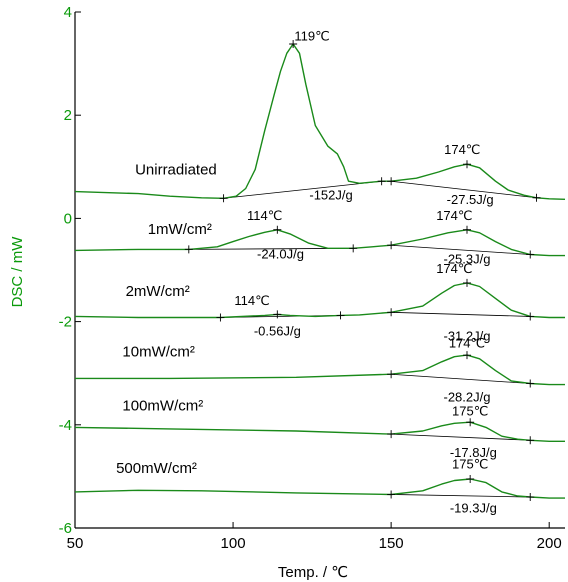 This screenshot has height=582, width=568. Describe the element at coordinates (549, 543) in the screenshot. I see `x-tick-label: 200` at that location.